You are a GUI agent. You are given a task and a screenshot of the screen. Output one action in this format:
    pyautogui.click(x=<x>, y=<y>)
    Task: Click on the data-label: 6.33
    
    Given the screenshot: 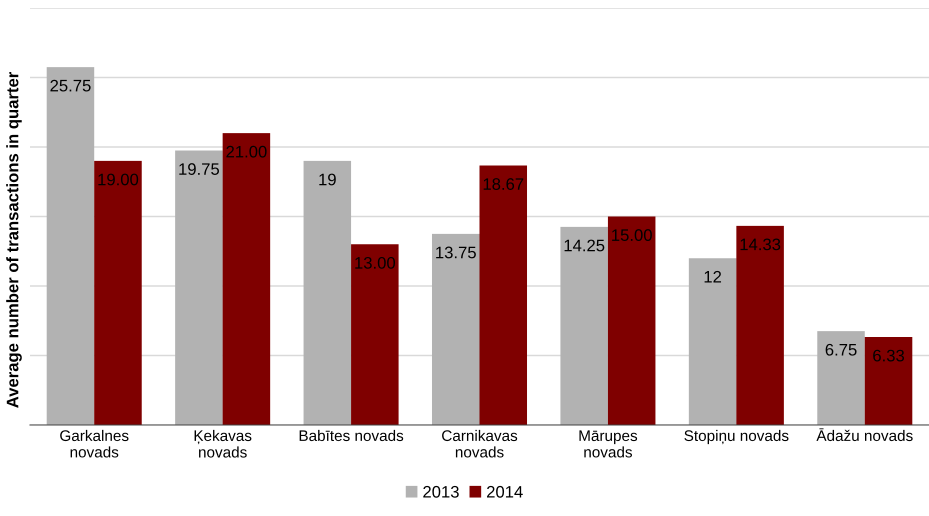 What is the action you would take?
    pyautogui.click(x=888, y=356)
    